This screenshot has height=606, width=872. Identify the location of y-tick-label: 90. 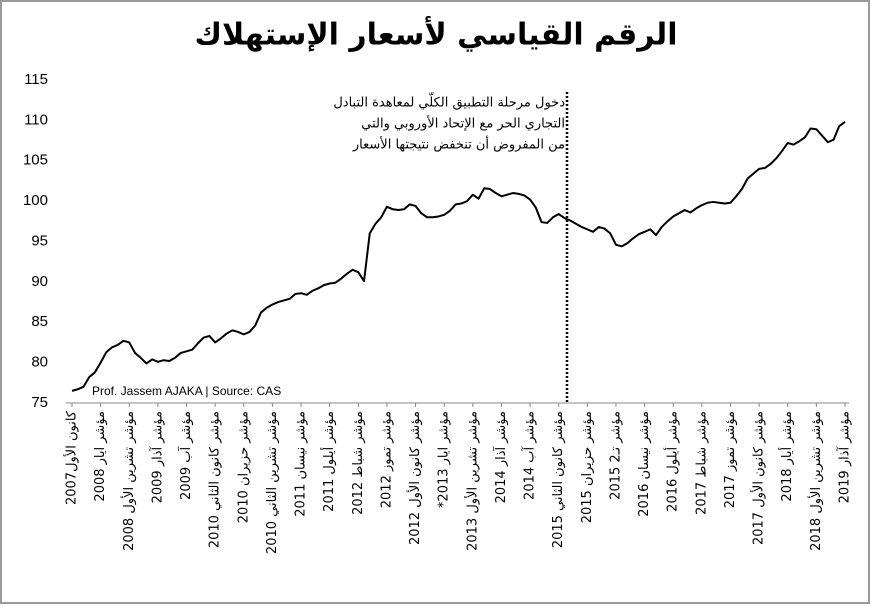
(39, 281).